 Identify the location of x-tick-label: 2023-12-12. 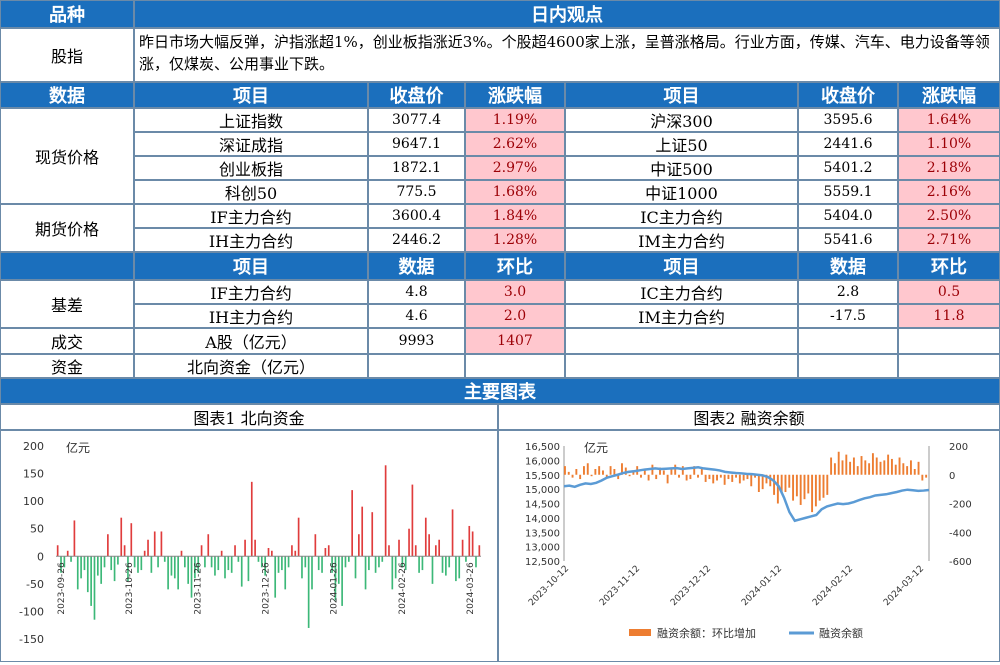
(691, 586).